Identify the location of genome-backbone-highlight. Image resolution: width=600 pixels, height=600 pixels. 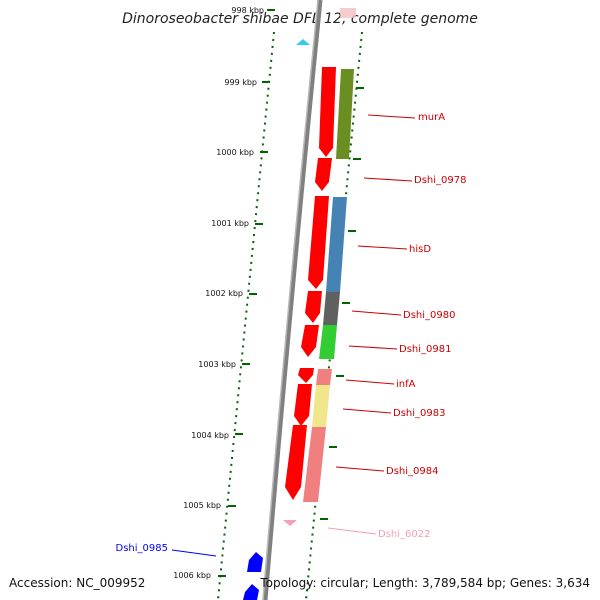
(290, 300).